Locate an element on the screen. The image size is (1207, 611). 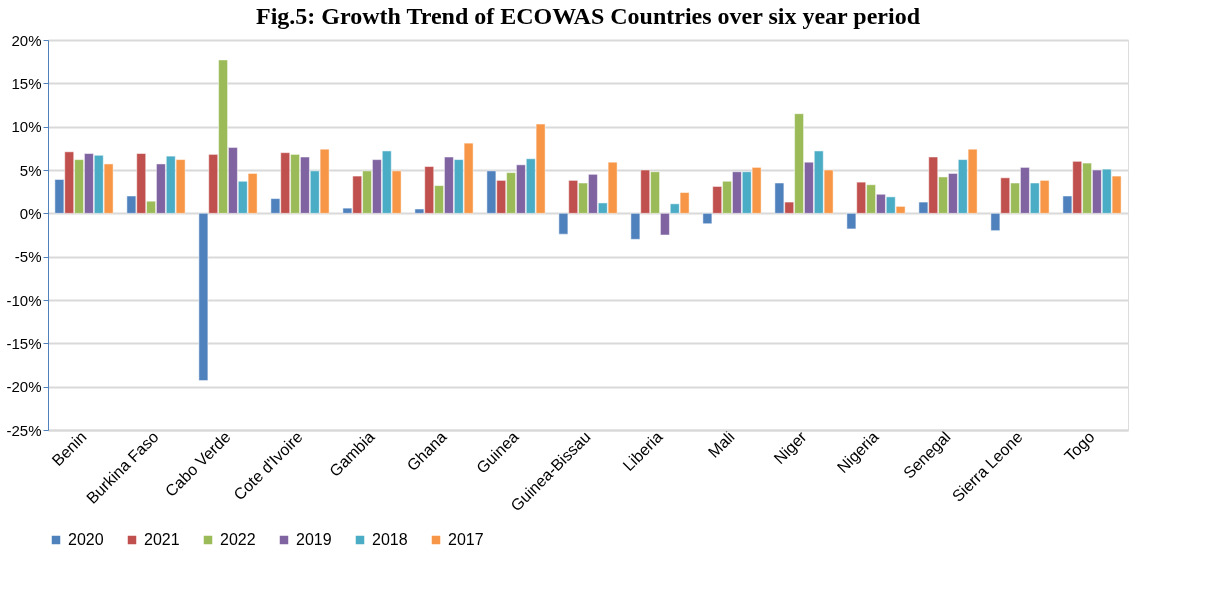
y-tick-label: -25% is located at coordinates (24, 430).